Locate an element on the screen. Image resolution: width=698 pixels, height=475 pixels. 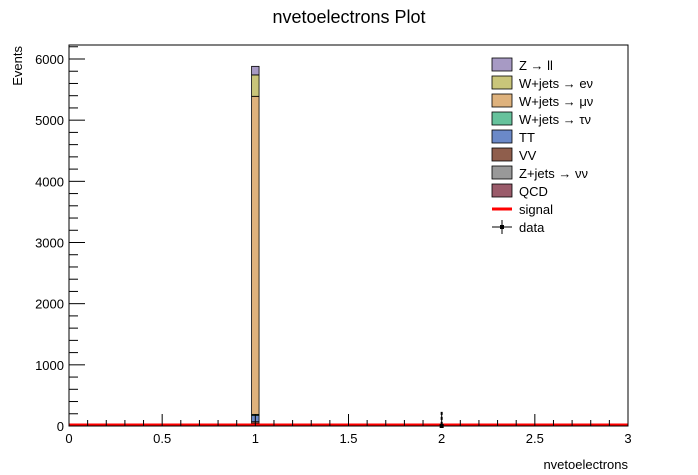
legend-label: Z+jets → νν is located at coordinates (553, 173).